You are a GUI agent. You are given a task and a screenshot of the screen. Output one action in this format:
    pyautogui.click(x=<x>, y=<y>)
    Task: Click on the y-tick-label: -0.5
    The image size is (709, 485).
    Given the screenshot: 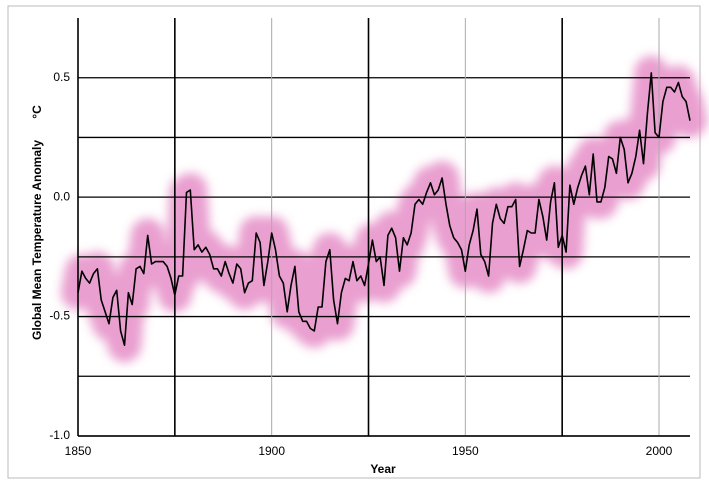 What is the action you would take?
    pyautogui.click(x=59, y=316)
    